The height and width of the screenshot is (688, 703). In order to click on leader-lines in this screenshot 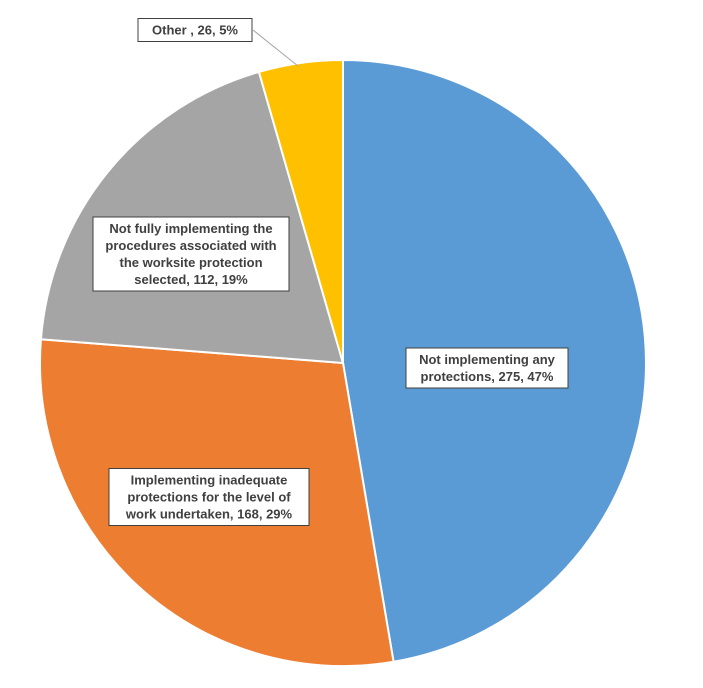, I will do `click(275, 48)`.